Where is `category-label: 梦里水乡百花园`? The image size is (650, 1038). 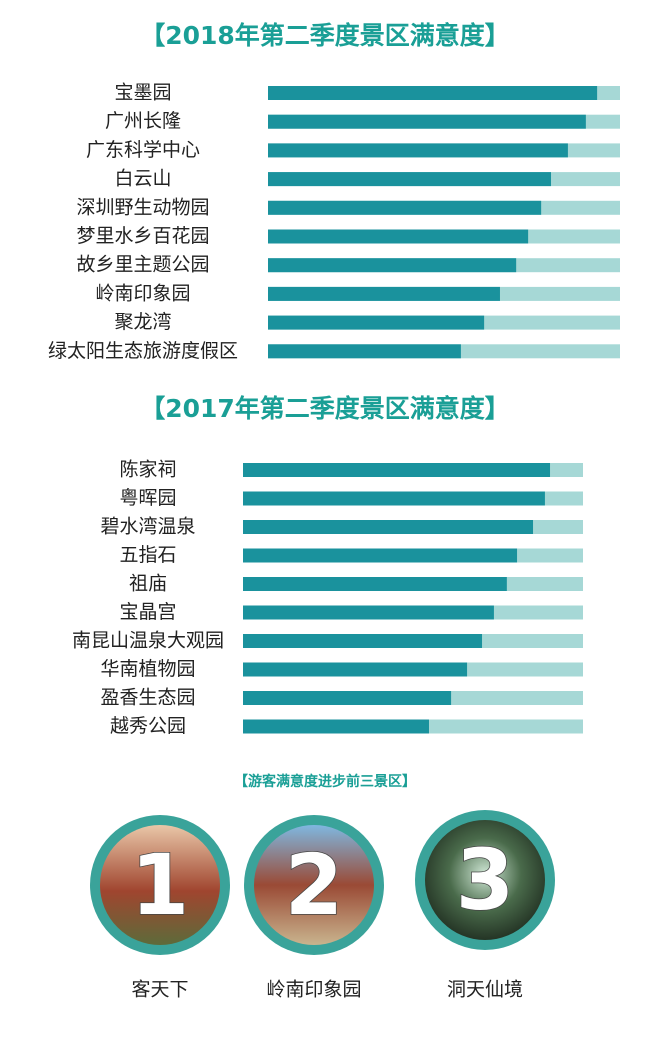 category-label: 梦里水乡百花园 is located at coordinates (142, 236).